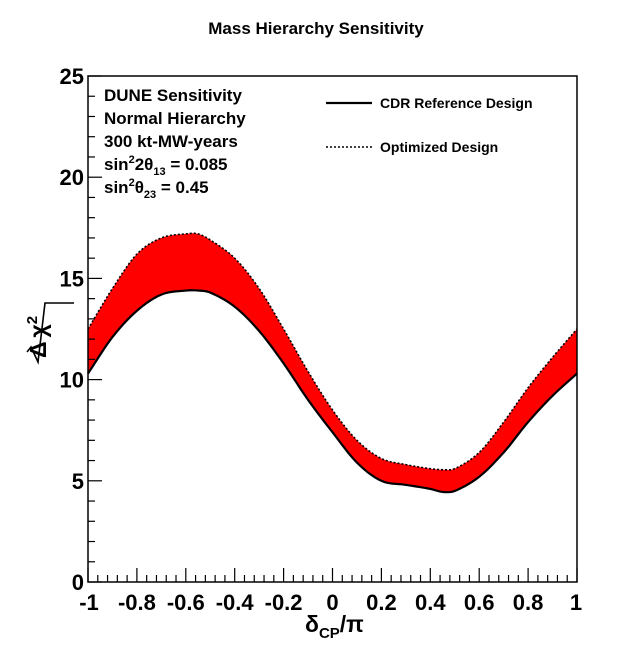  I want to click on y-tick-label: 15, so click(72, 278).